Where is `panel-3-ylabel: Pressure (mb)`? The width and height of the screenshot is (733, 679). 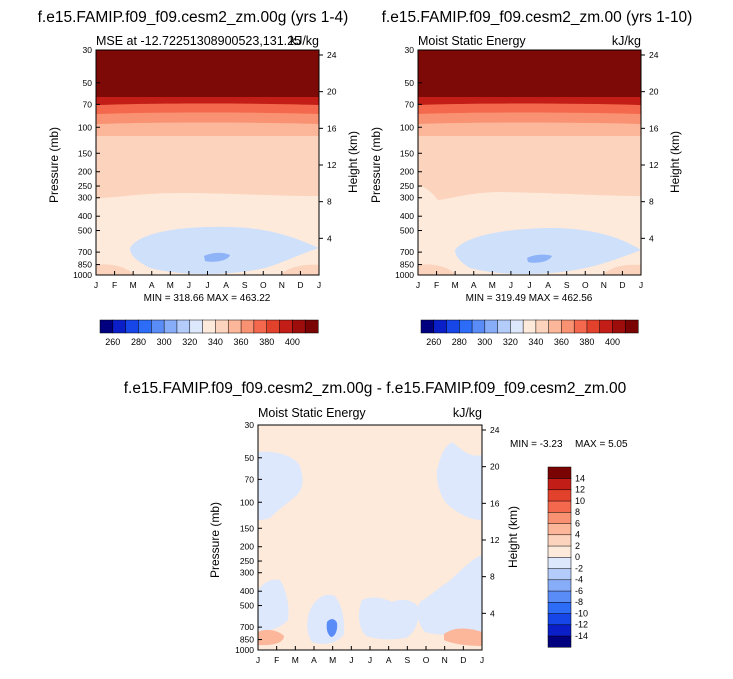
panel-3-ylabel: Pressure (mb) is located at coordinates (215, 540).